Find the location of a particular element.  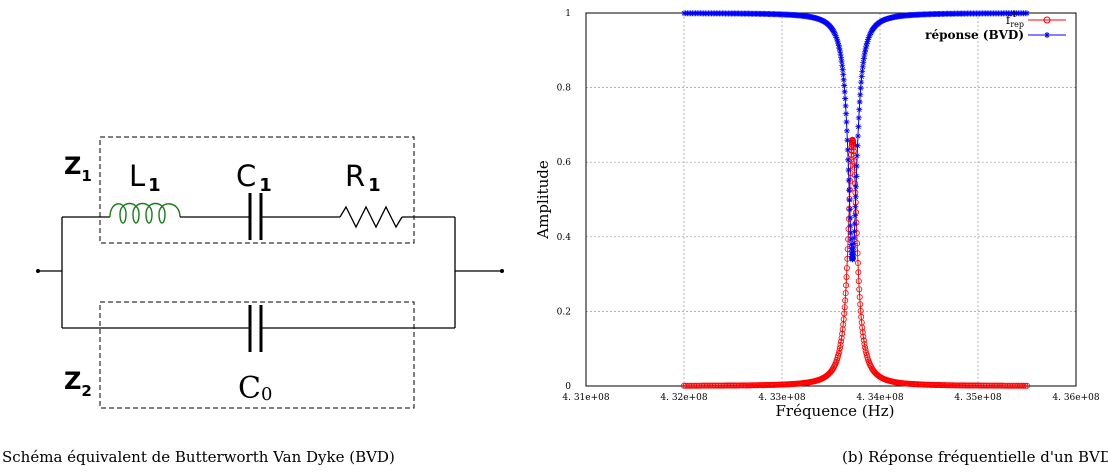

y-tick-label: 0.8 is located at coordinates (564, 89).